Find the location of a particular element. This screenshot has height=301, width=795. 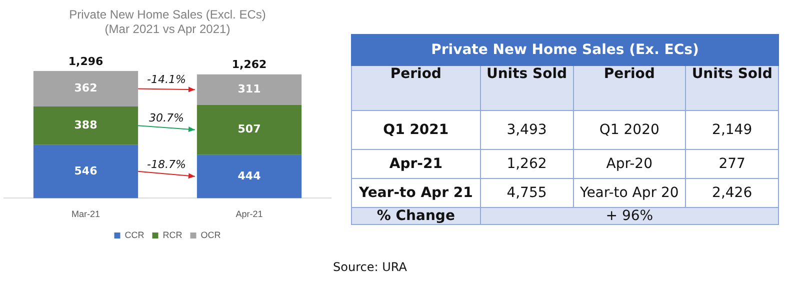

text: Private New Home Sales (Ex. ECs) is located at coordinates (565, 50).